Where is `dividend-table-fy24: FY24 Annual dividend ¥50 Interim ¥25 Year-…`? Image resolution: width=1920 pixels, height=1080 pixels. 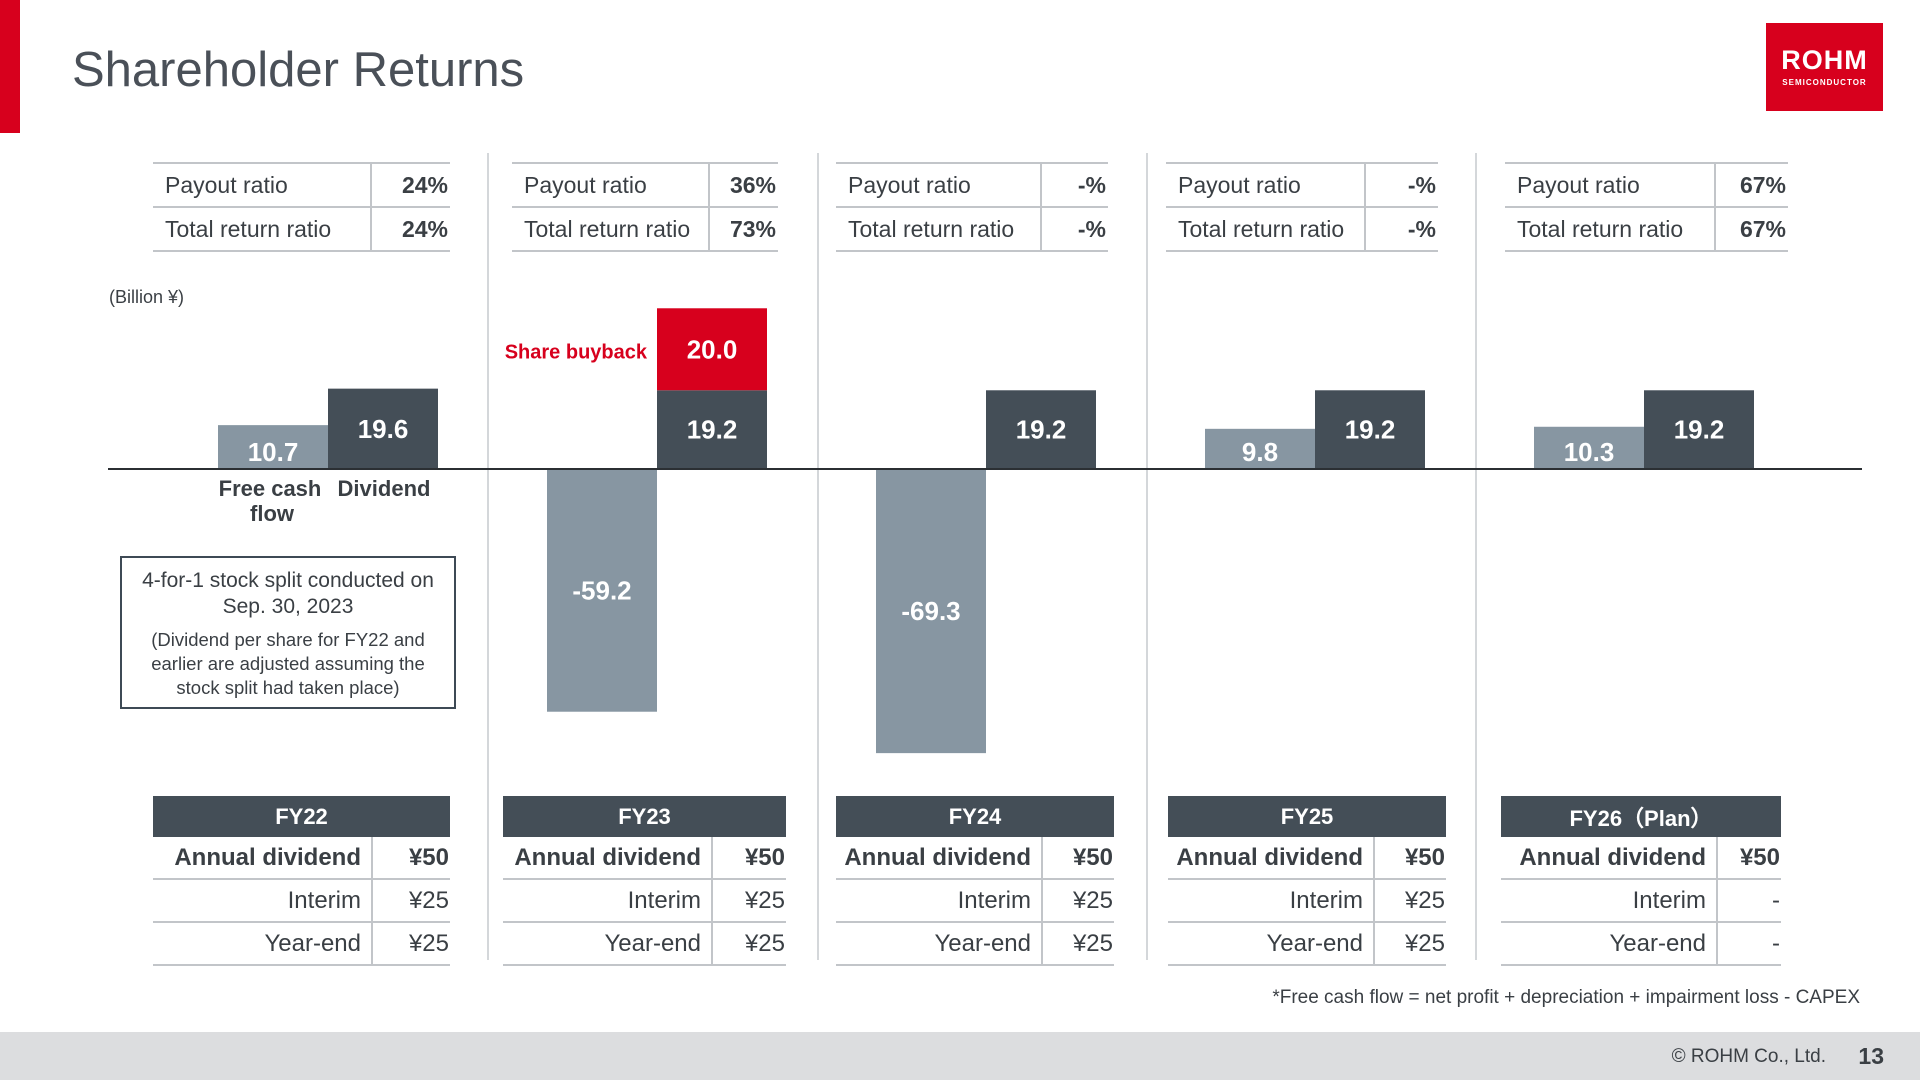
dividend-table-fy24: FY24 Annual dividend ¥50 Interim ¥25 Year-… is located at coordinates (975, 881).